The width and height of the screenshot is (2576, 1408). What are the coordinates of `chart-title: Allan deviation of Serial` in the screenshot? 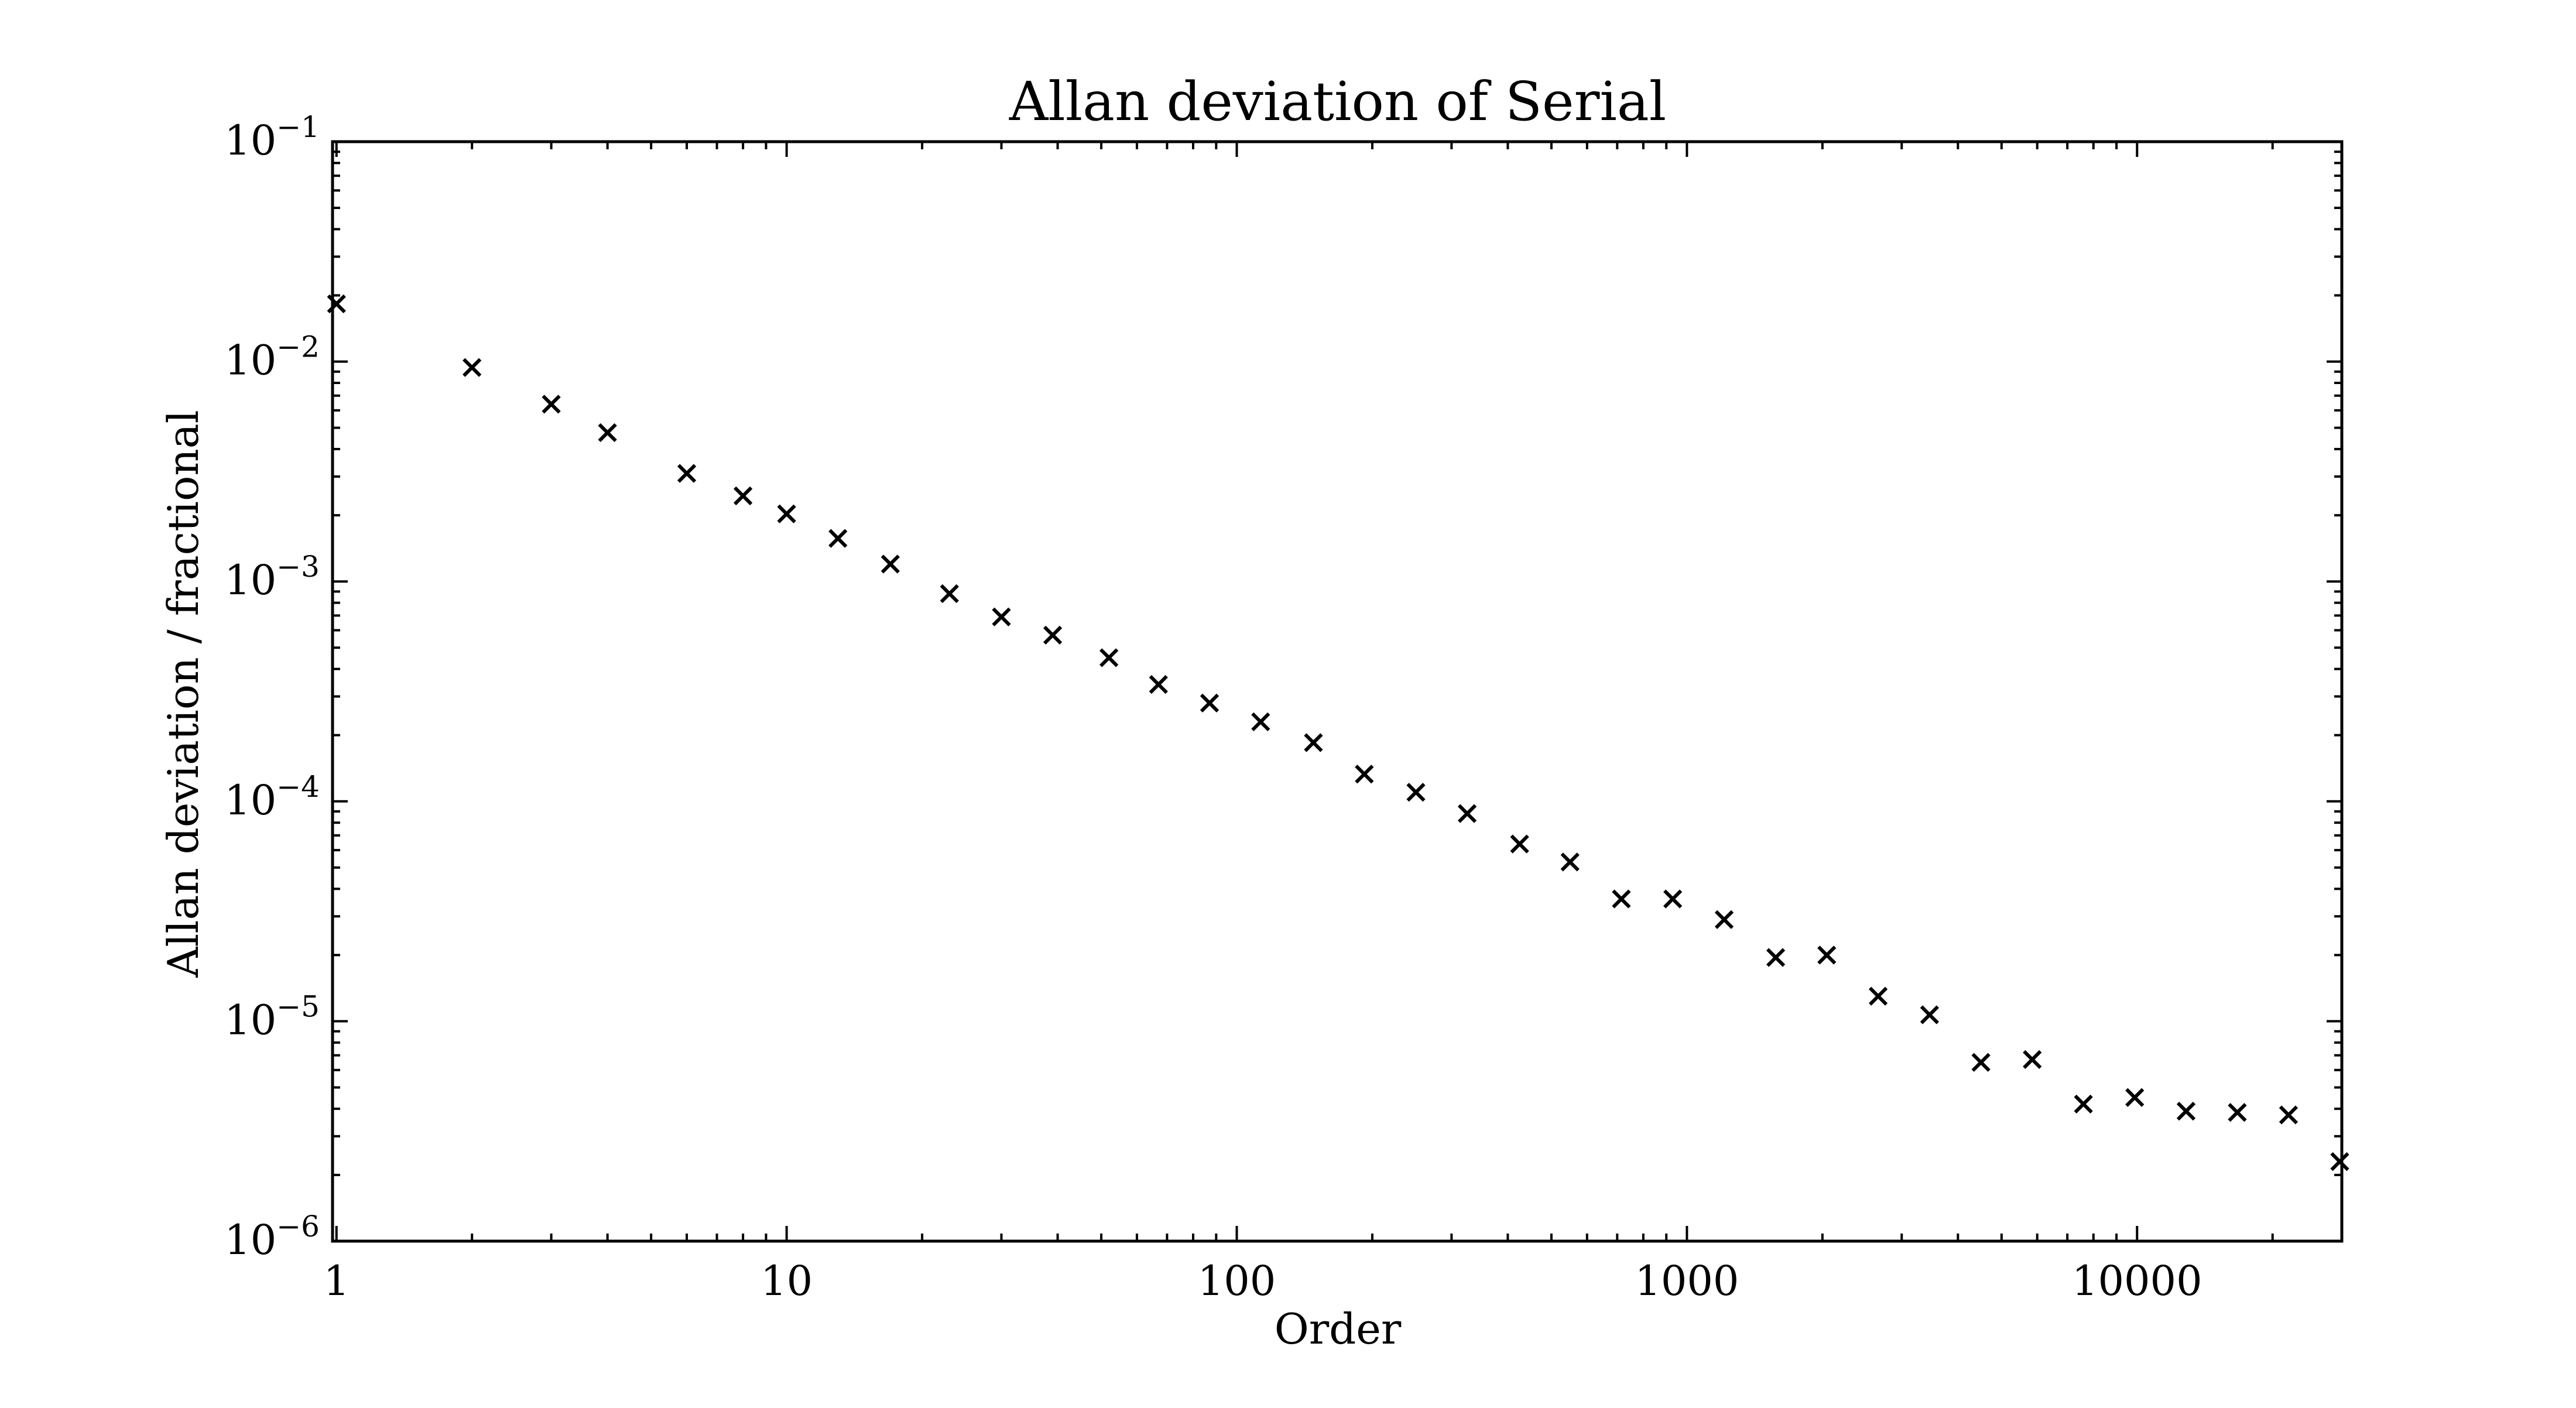 It's located at (1337, 101).